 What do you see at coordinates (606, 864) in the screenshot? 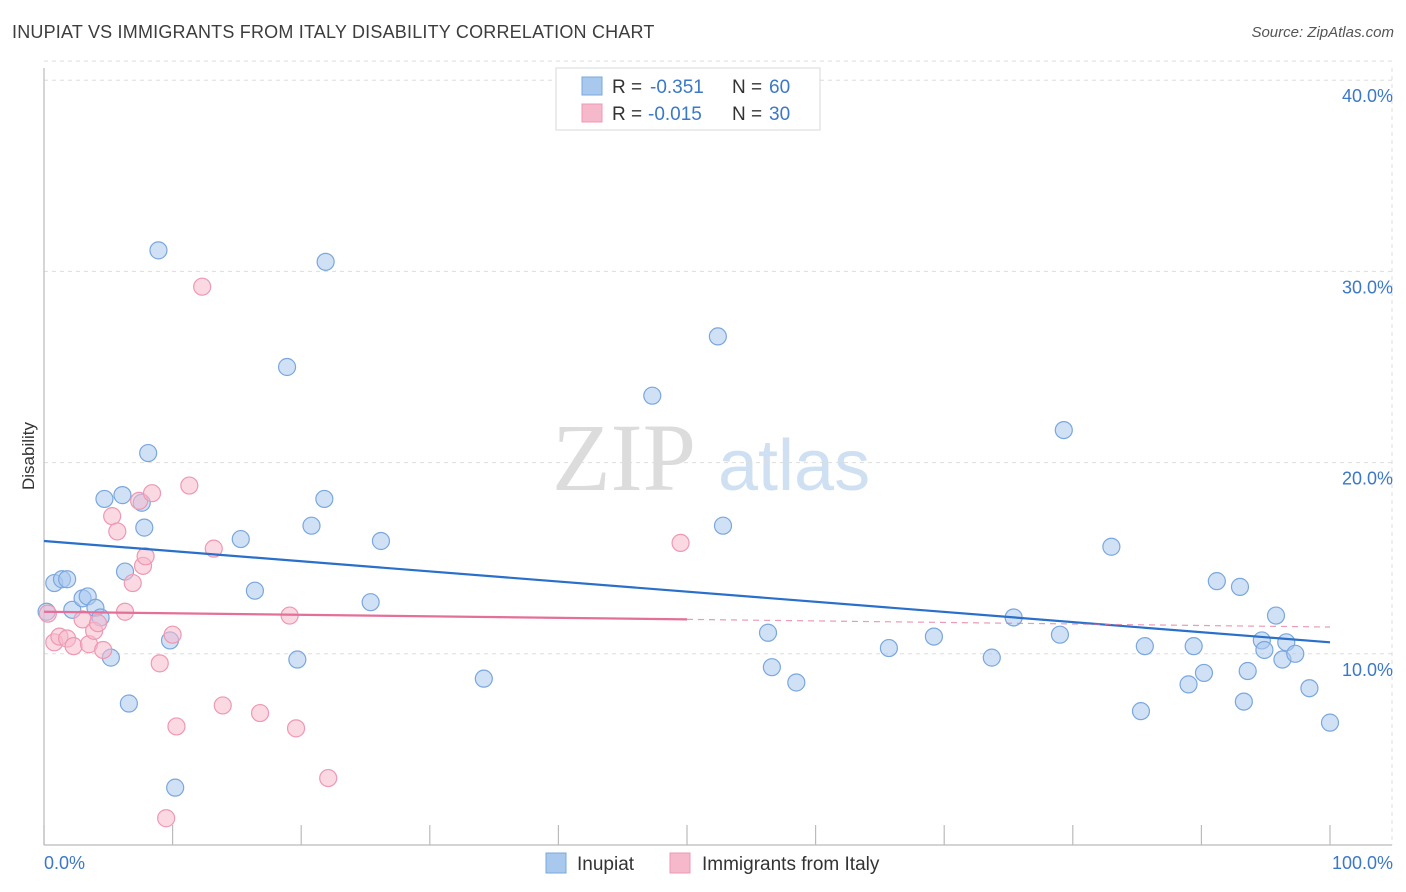
I see `legend-label-inupiat: Inupiat` at bounding box center [606, 864].